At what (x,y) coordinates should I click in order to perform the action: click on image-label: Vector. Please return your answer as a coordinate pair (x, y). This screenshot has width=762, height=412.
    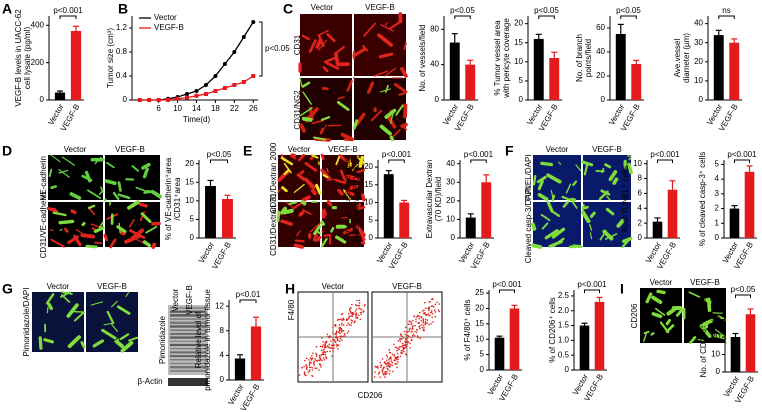
    Looking at the image, I should click on (175, 299).